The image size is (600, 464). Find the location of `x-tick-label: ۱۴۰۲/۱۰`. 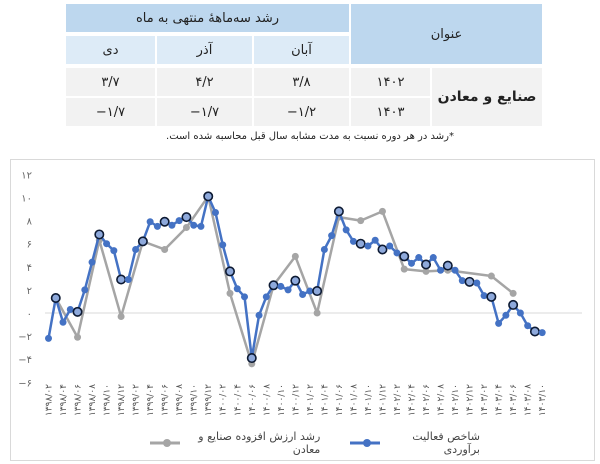

x-tick-label: ۱۴۰۲/۱۰ is located at coordinates (456, 400).